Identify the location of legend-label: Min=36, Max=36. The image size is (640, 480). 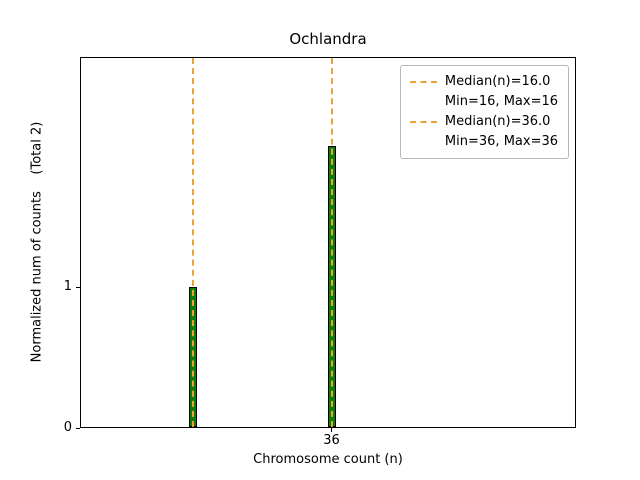
(501, 141).